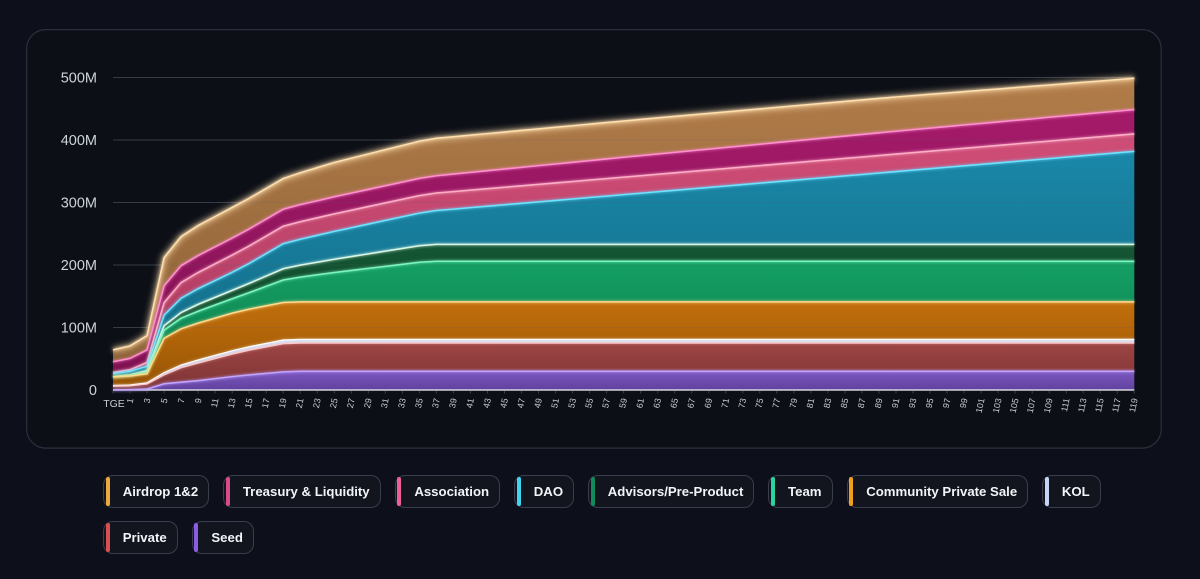 This screenshot has width=1200, height=579. What do you see at coordinates (828, 403) in the screenshot?
I see `svg-text: 83` at bounding box center [828, 403].